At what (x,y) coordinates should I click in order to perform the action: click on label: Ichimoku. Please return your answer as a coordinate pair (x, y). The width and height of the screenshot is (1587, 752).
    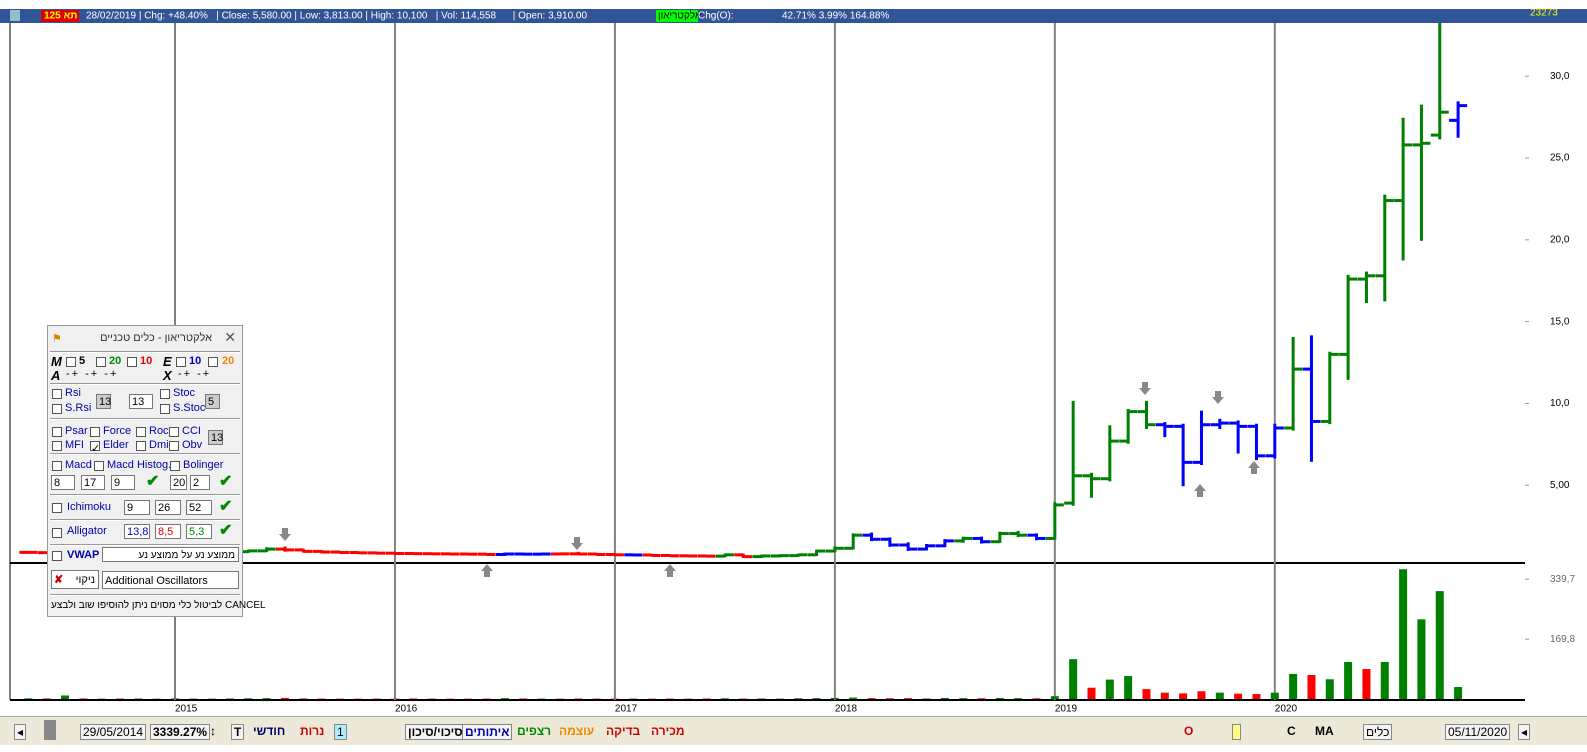
    Looking at the image, I should click on (89, 507).